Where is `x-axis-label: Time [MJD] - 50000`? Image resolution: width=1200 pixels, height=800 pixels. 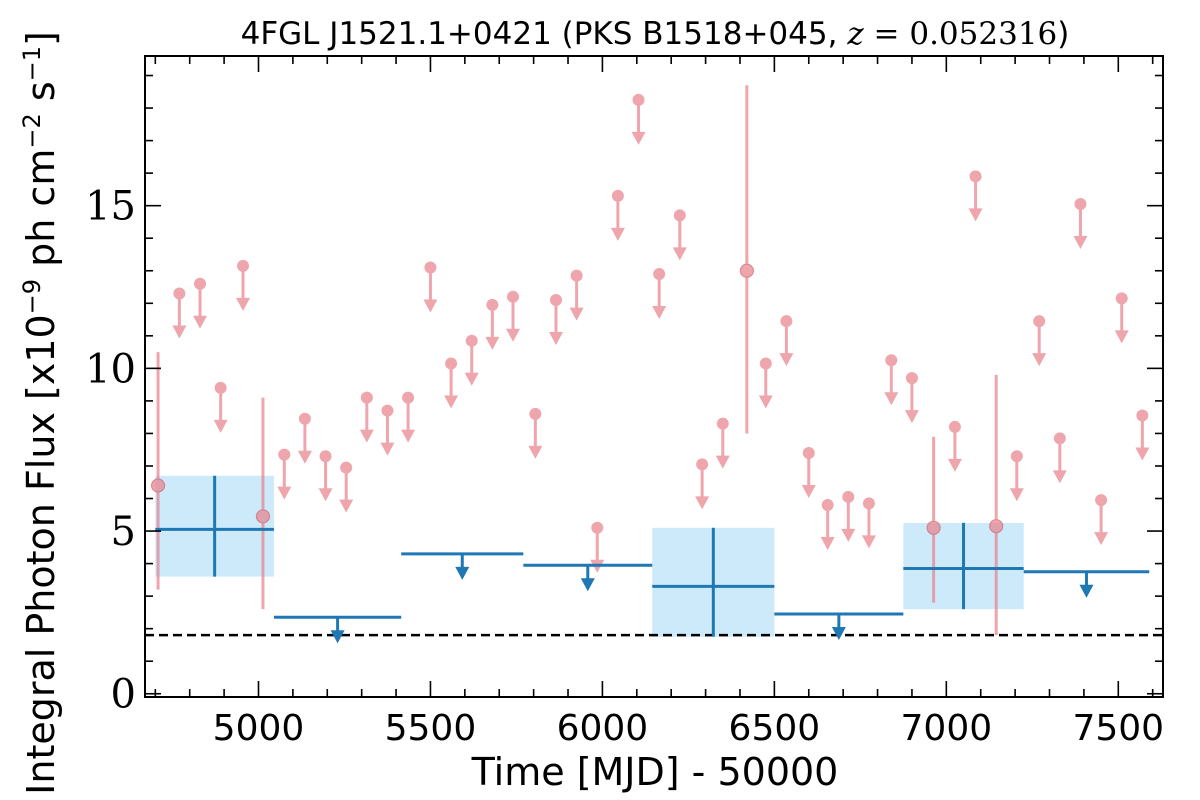 x-axis-label: Time [MJD] - 50000 is located at coordinates (655, 772).